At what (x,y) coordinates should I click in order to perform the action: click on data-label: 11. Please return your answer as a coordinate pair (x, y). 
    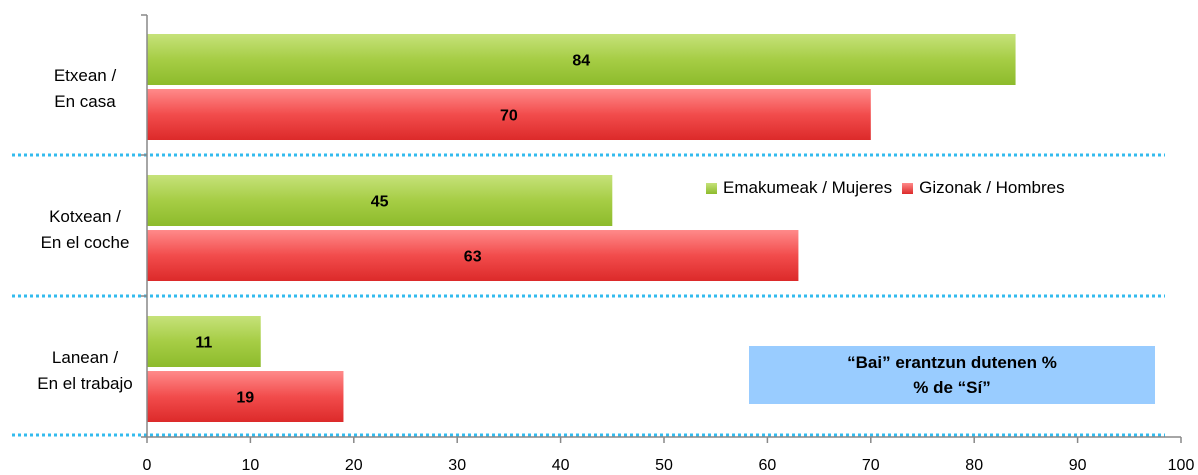
    Looking at the image, I should click on (203, 343).